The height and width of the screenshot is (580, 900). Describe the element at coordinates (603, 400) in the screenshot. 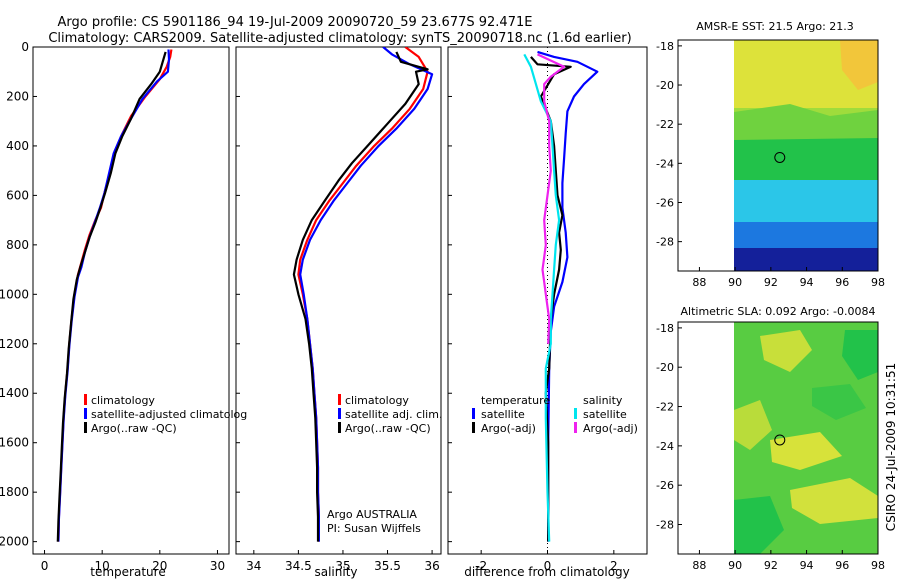

I see `legend-title-salinity: salinity` at that location.